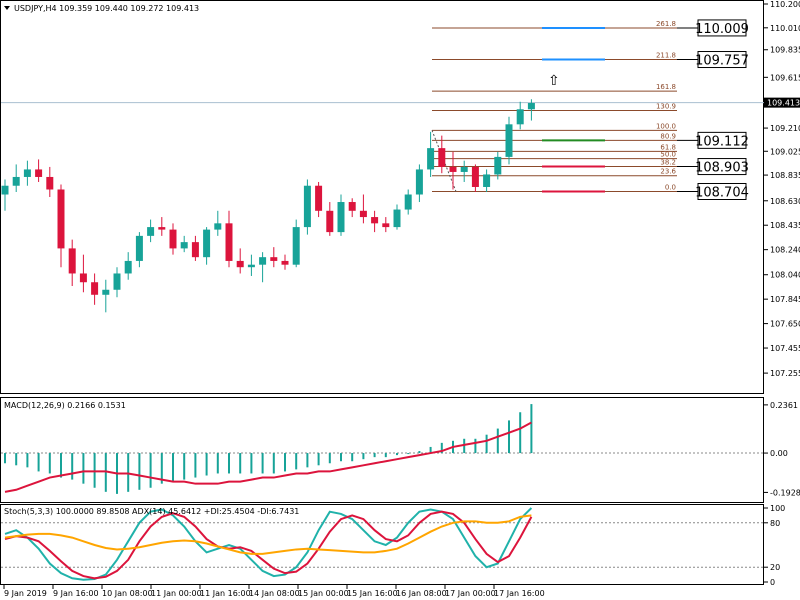 This screenshot has height=600, width=800. What do you see at coordinates (777, 508) in the screenshot?
I see `stoch-axis-label: 100` at bounding box center [777, 508].